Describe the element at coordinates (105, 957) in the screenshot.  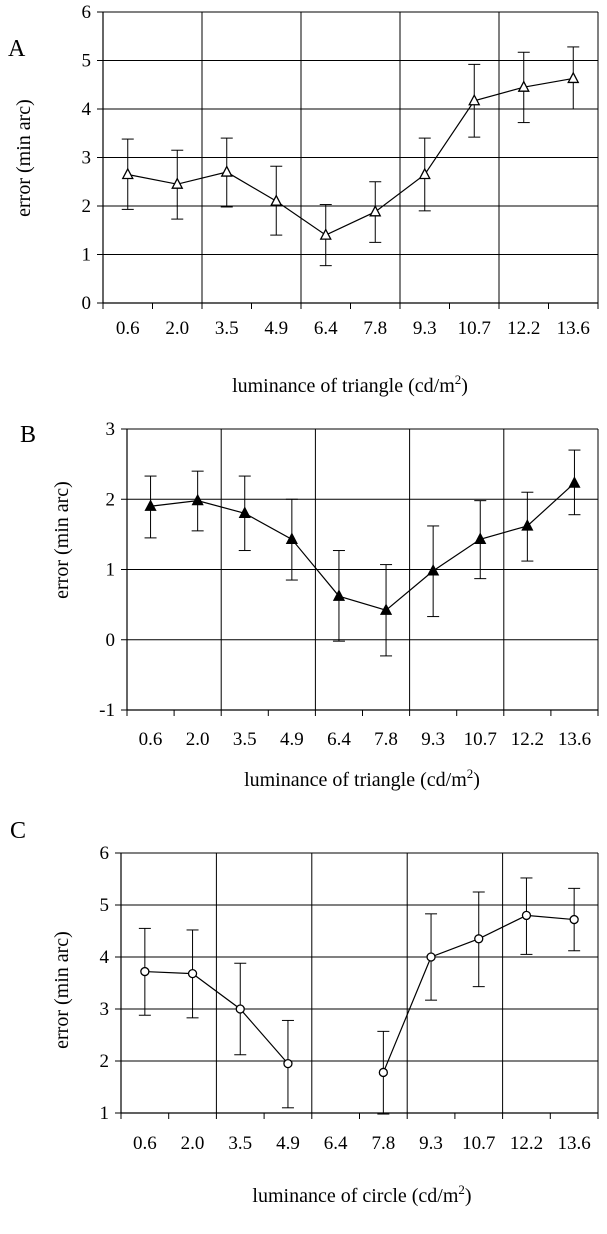
I see `panel-c-ytick-label: 4` at that location.